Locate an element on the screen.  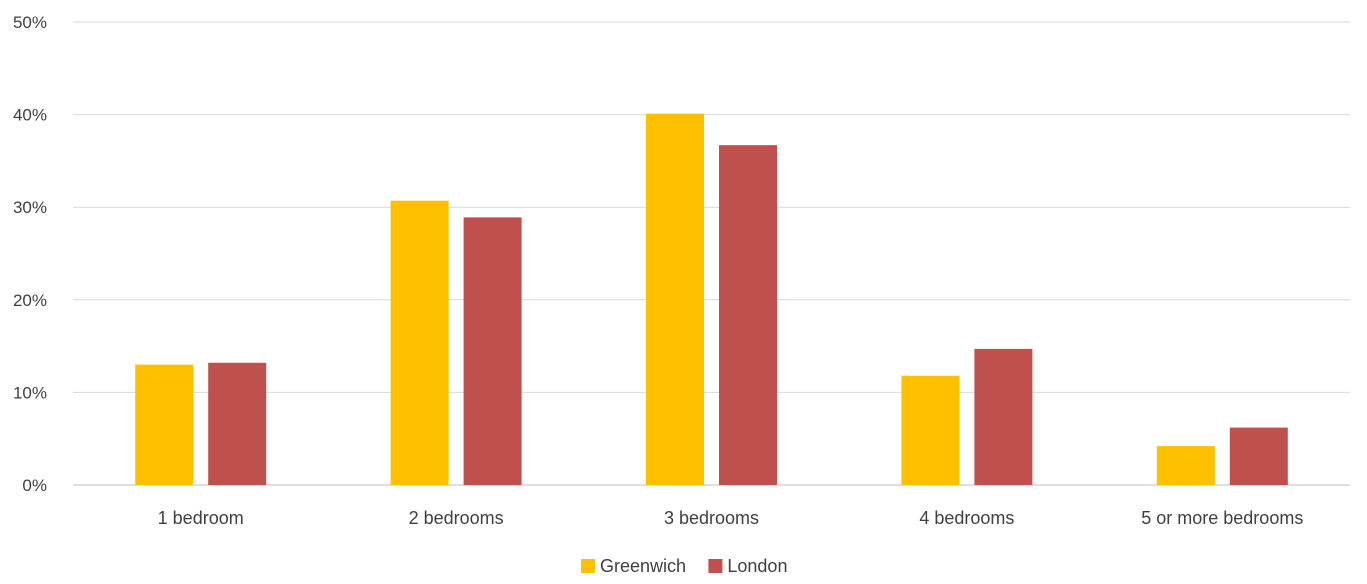
legend-swatch-london is located at coordinates (715, 566).